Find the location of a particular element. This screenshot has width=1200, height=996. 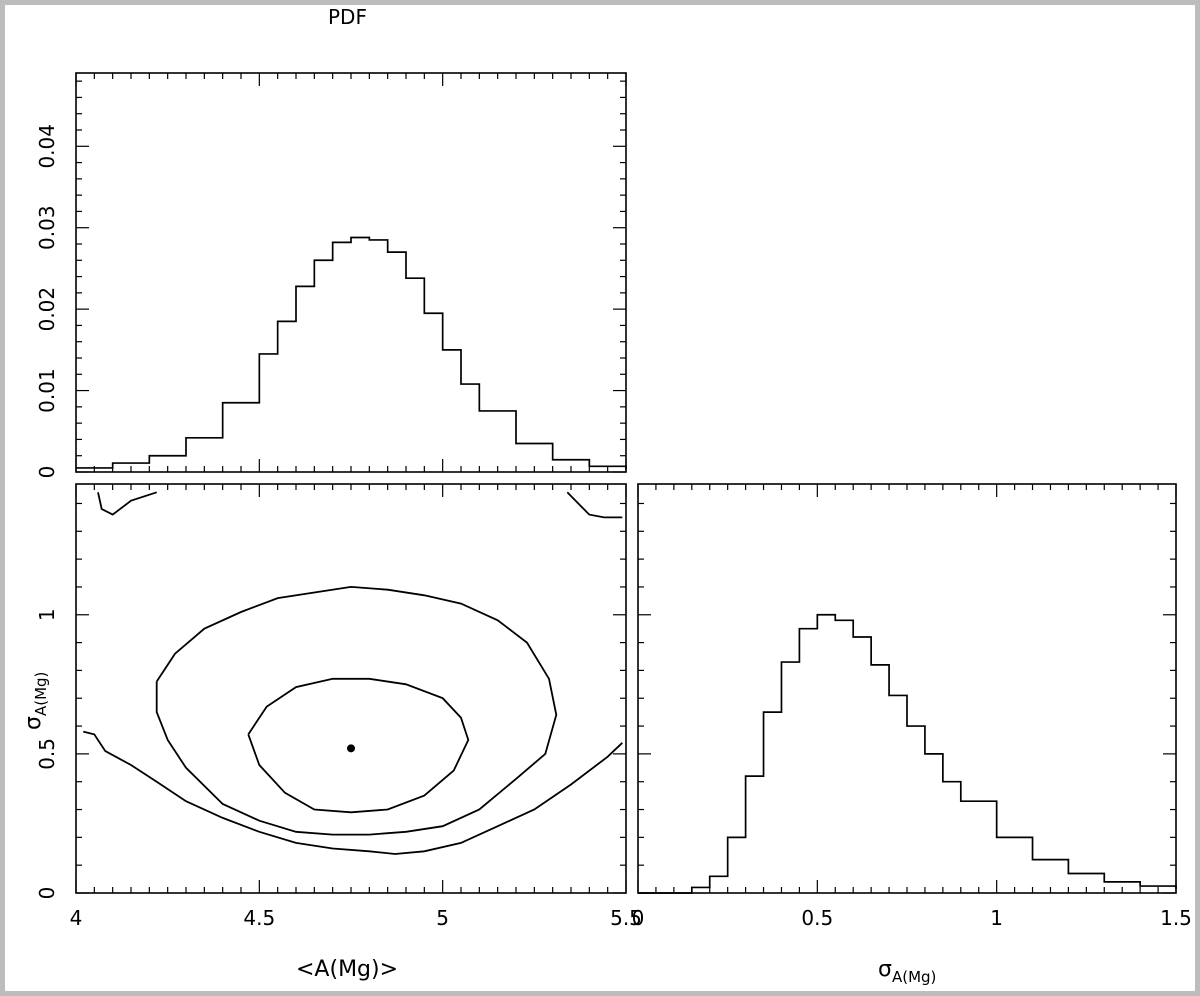

x-axis-label-mean: <A(Mg)> is located at coordinates (347, 969).